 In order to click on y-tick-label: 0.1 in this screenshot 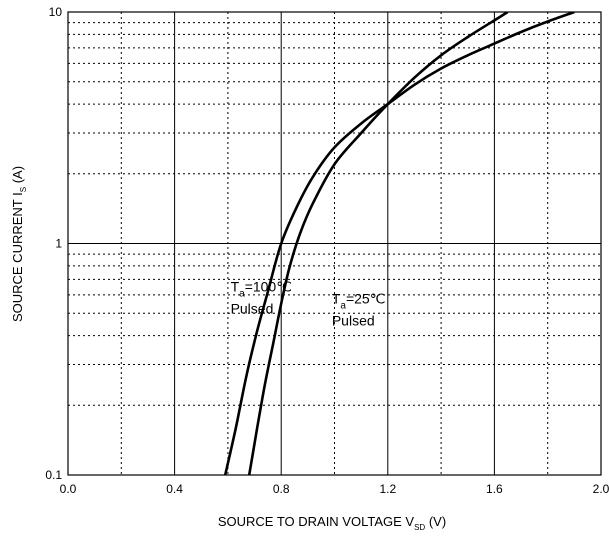, I will do `click(53, 475)`.